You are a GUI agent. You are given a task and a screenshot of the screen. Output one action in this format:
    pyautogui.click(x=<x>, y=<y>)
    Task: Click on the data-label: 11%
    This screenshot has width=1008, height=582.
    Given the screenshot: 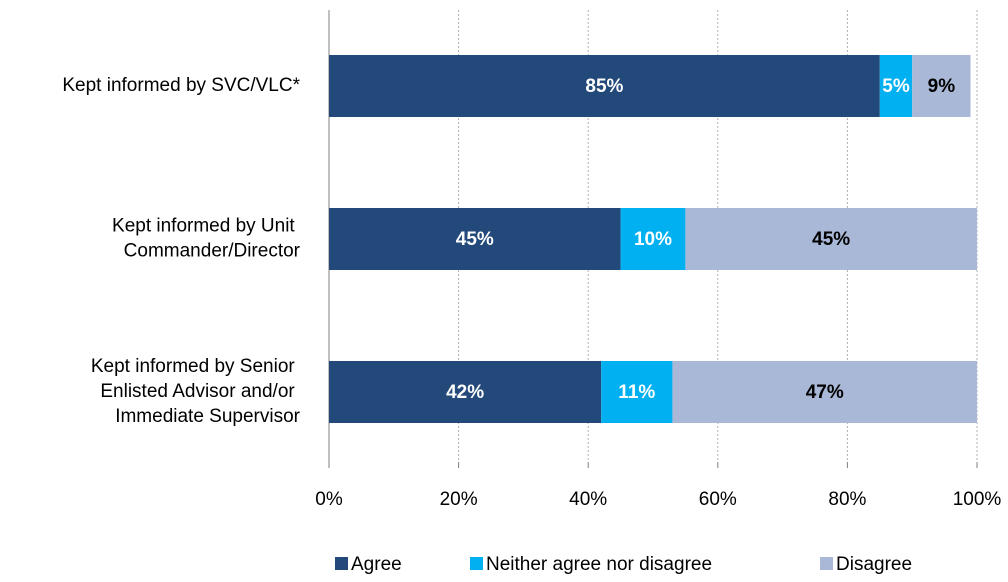 What is the action you would take?
    pyautogui.click(x=636, y=392)
    